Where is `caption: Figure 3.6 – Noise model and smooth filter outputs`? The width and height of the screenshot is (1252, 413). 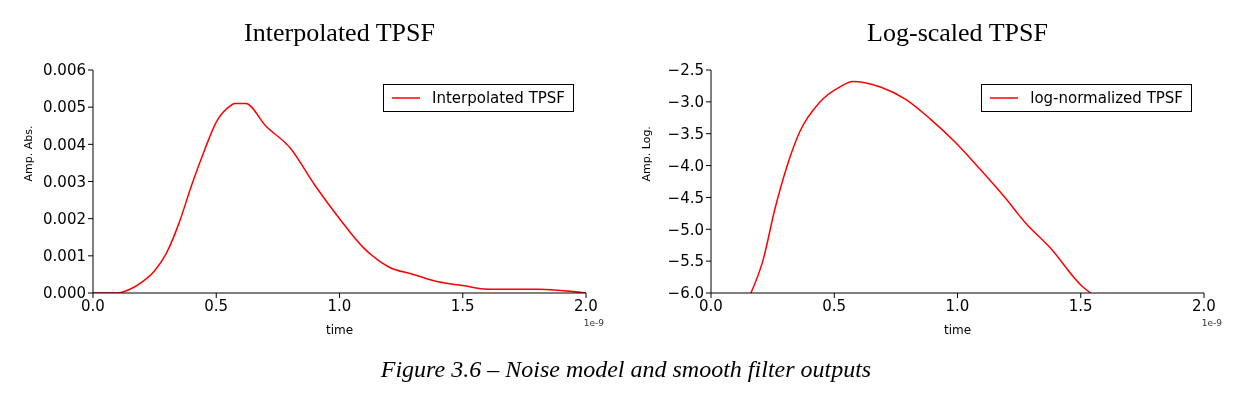 caption: Figure 3.6 – Noise model and smooth filter outputs is located at coordinates (626, 369).